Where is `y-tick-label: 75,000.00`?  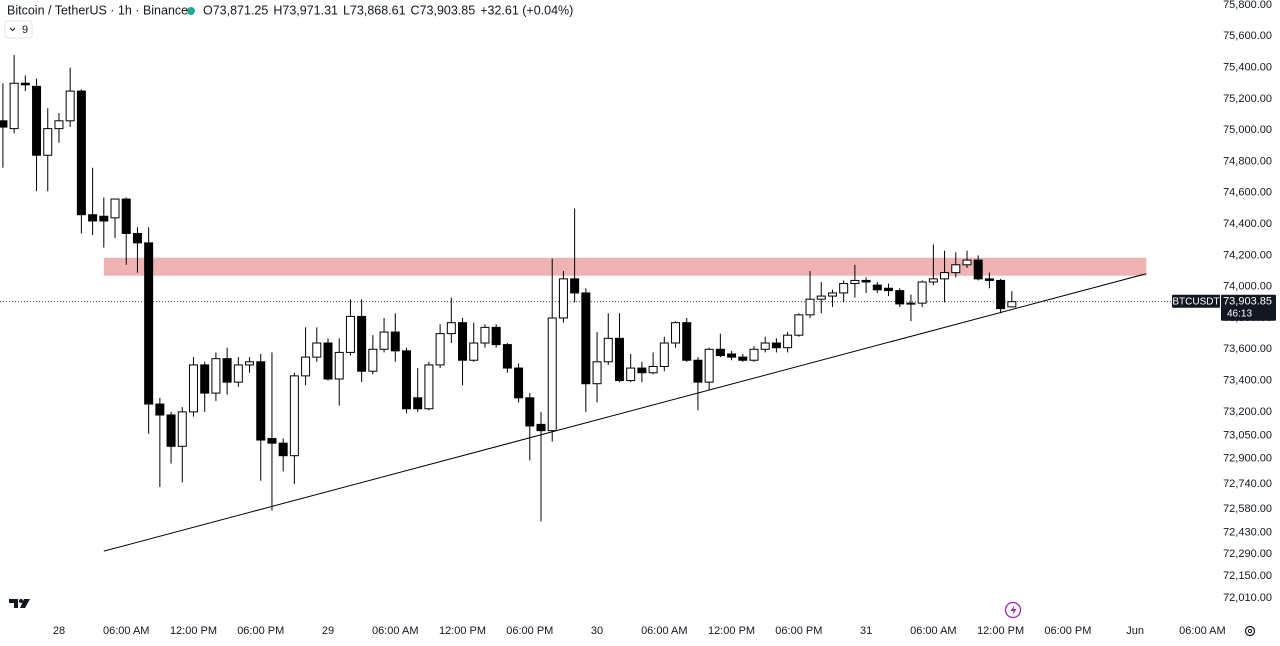 y-tick-label: 75,000.00 is located at coordinates (1247, 130).